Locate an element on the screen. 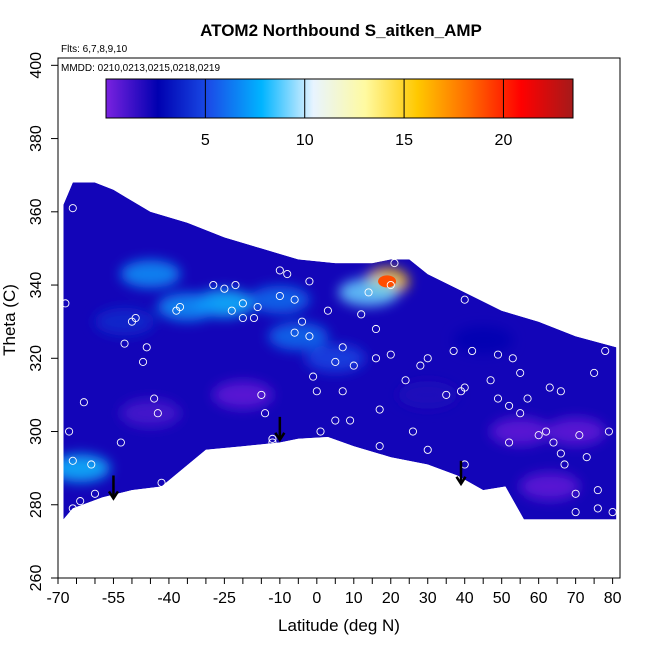  field-peak is located at coordinates (387, 281).